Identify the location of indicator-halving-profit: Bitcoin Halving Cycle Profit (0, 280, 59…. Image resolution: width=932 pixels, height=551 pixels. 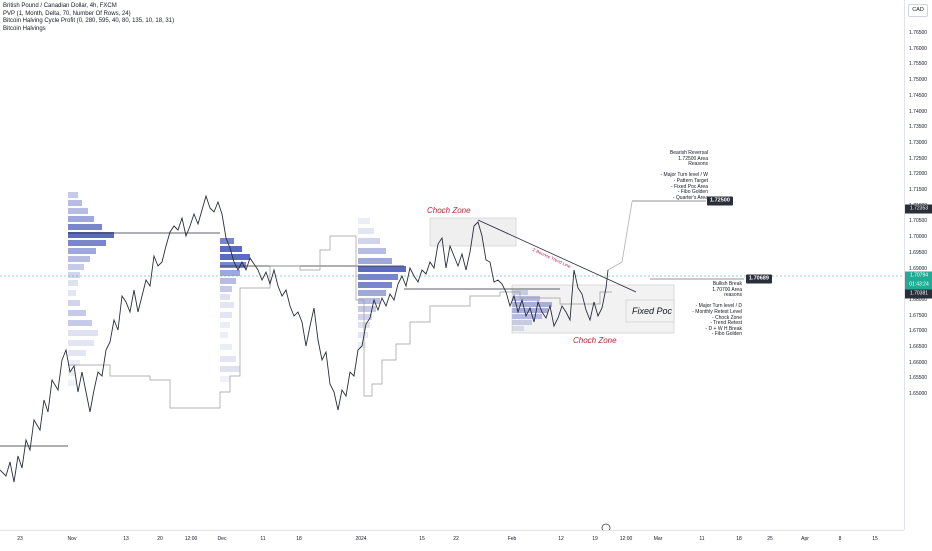
(89, 21).